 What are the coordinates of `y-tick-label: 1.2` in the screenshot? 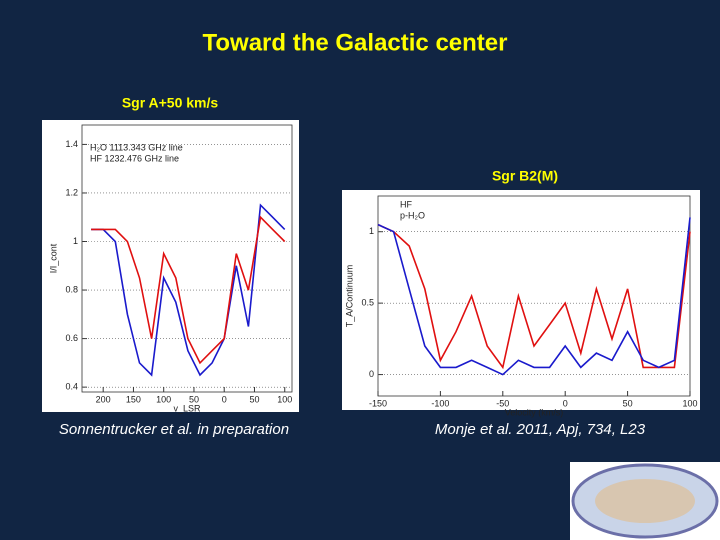 It's located at (71, 192).